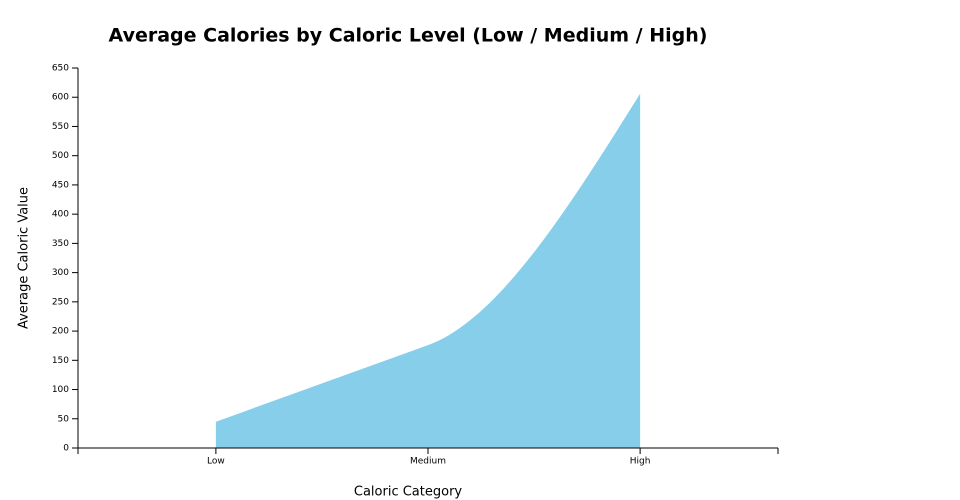 The height and width of the screenshot is (500, 960). Describe the element at coordinates (24, 258) in the screenshot. I see `y-axis-label: Average Caloric Value` at that location.